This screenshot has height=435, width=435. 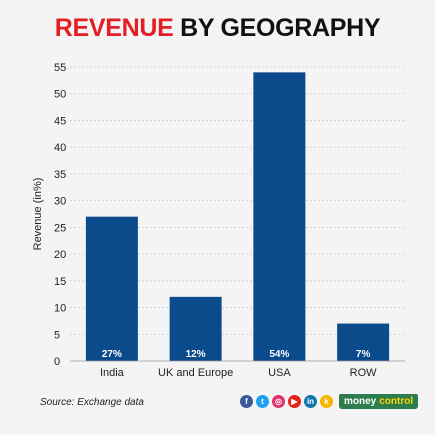 What do you see at coordinates (294, 401) in the screenshot?
I see `youtube-icon: ▶` at bounding box center [294, 401].